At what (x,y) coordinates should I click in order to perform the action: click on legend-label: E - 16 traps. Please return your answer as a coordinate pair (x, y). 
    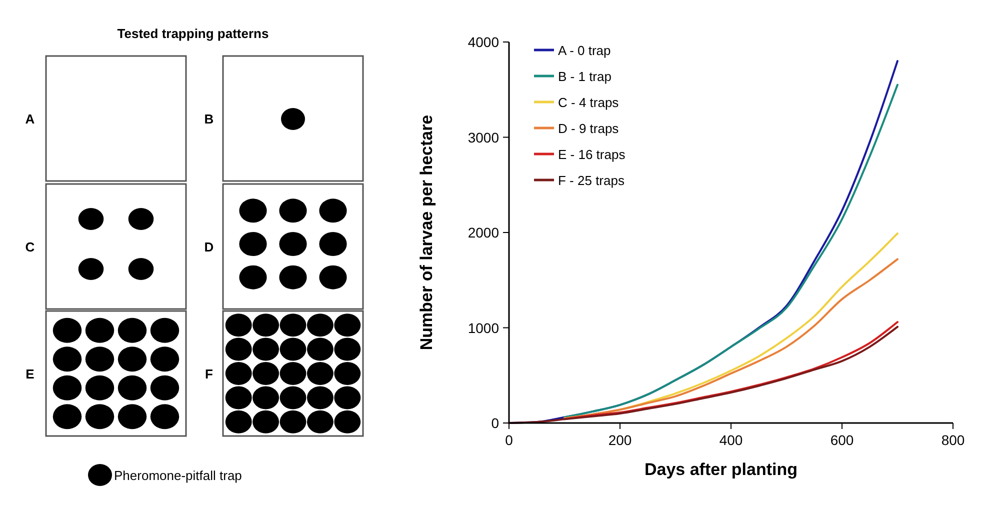
    Looking at the image, I should click on (592, 154).